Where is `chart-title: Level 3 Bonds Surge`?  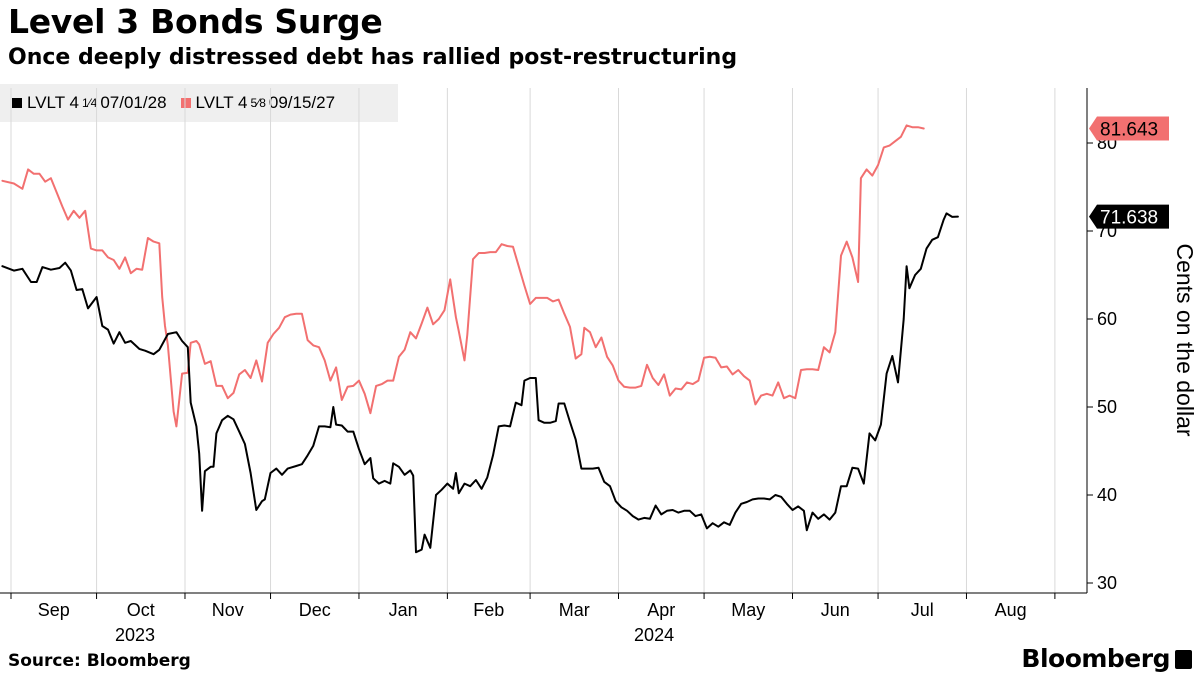 chart-title: Level 3 Bonds Surge is located at coordinates (195, 21).